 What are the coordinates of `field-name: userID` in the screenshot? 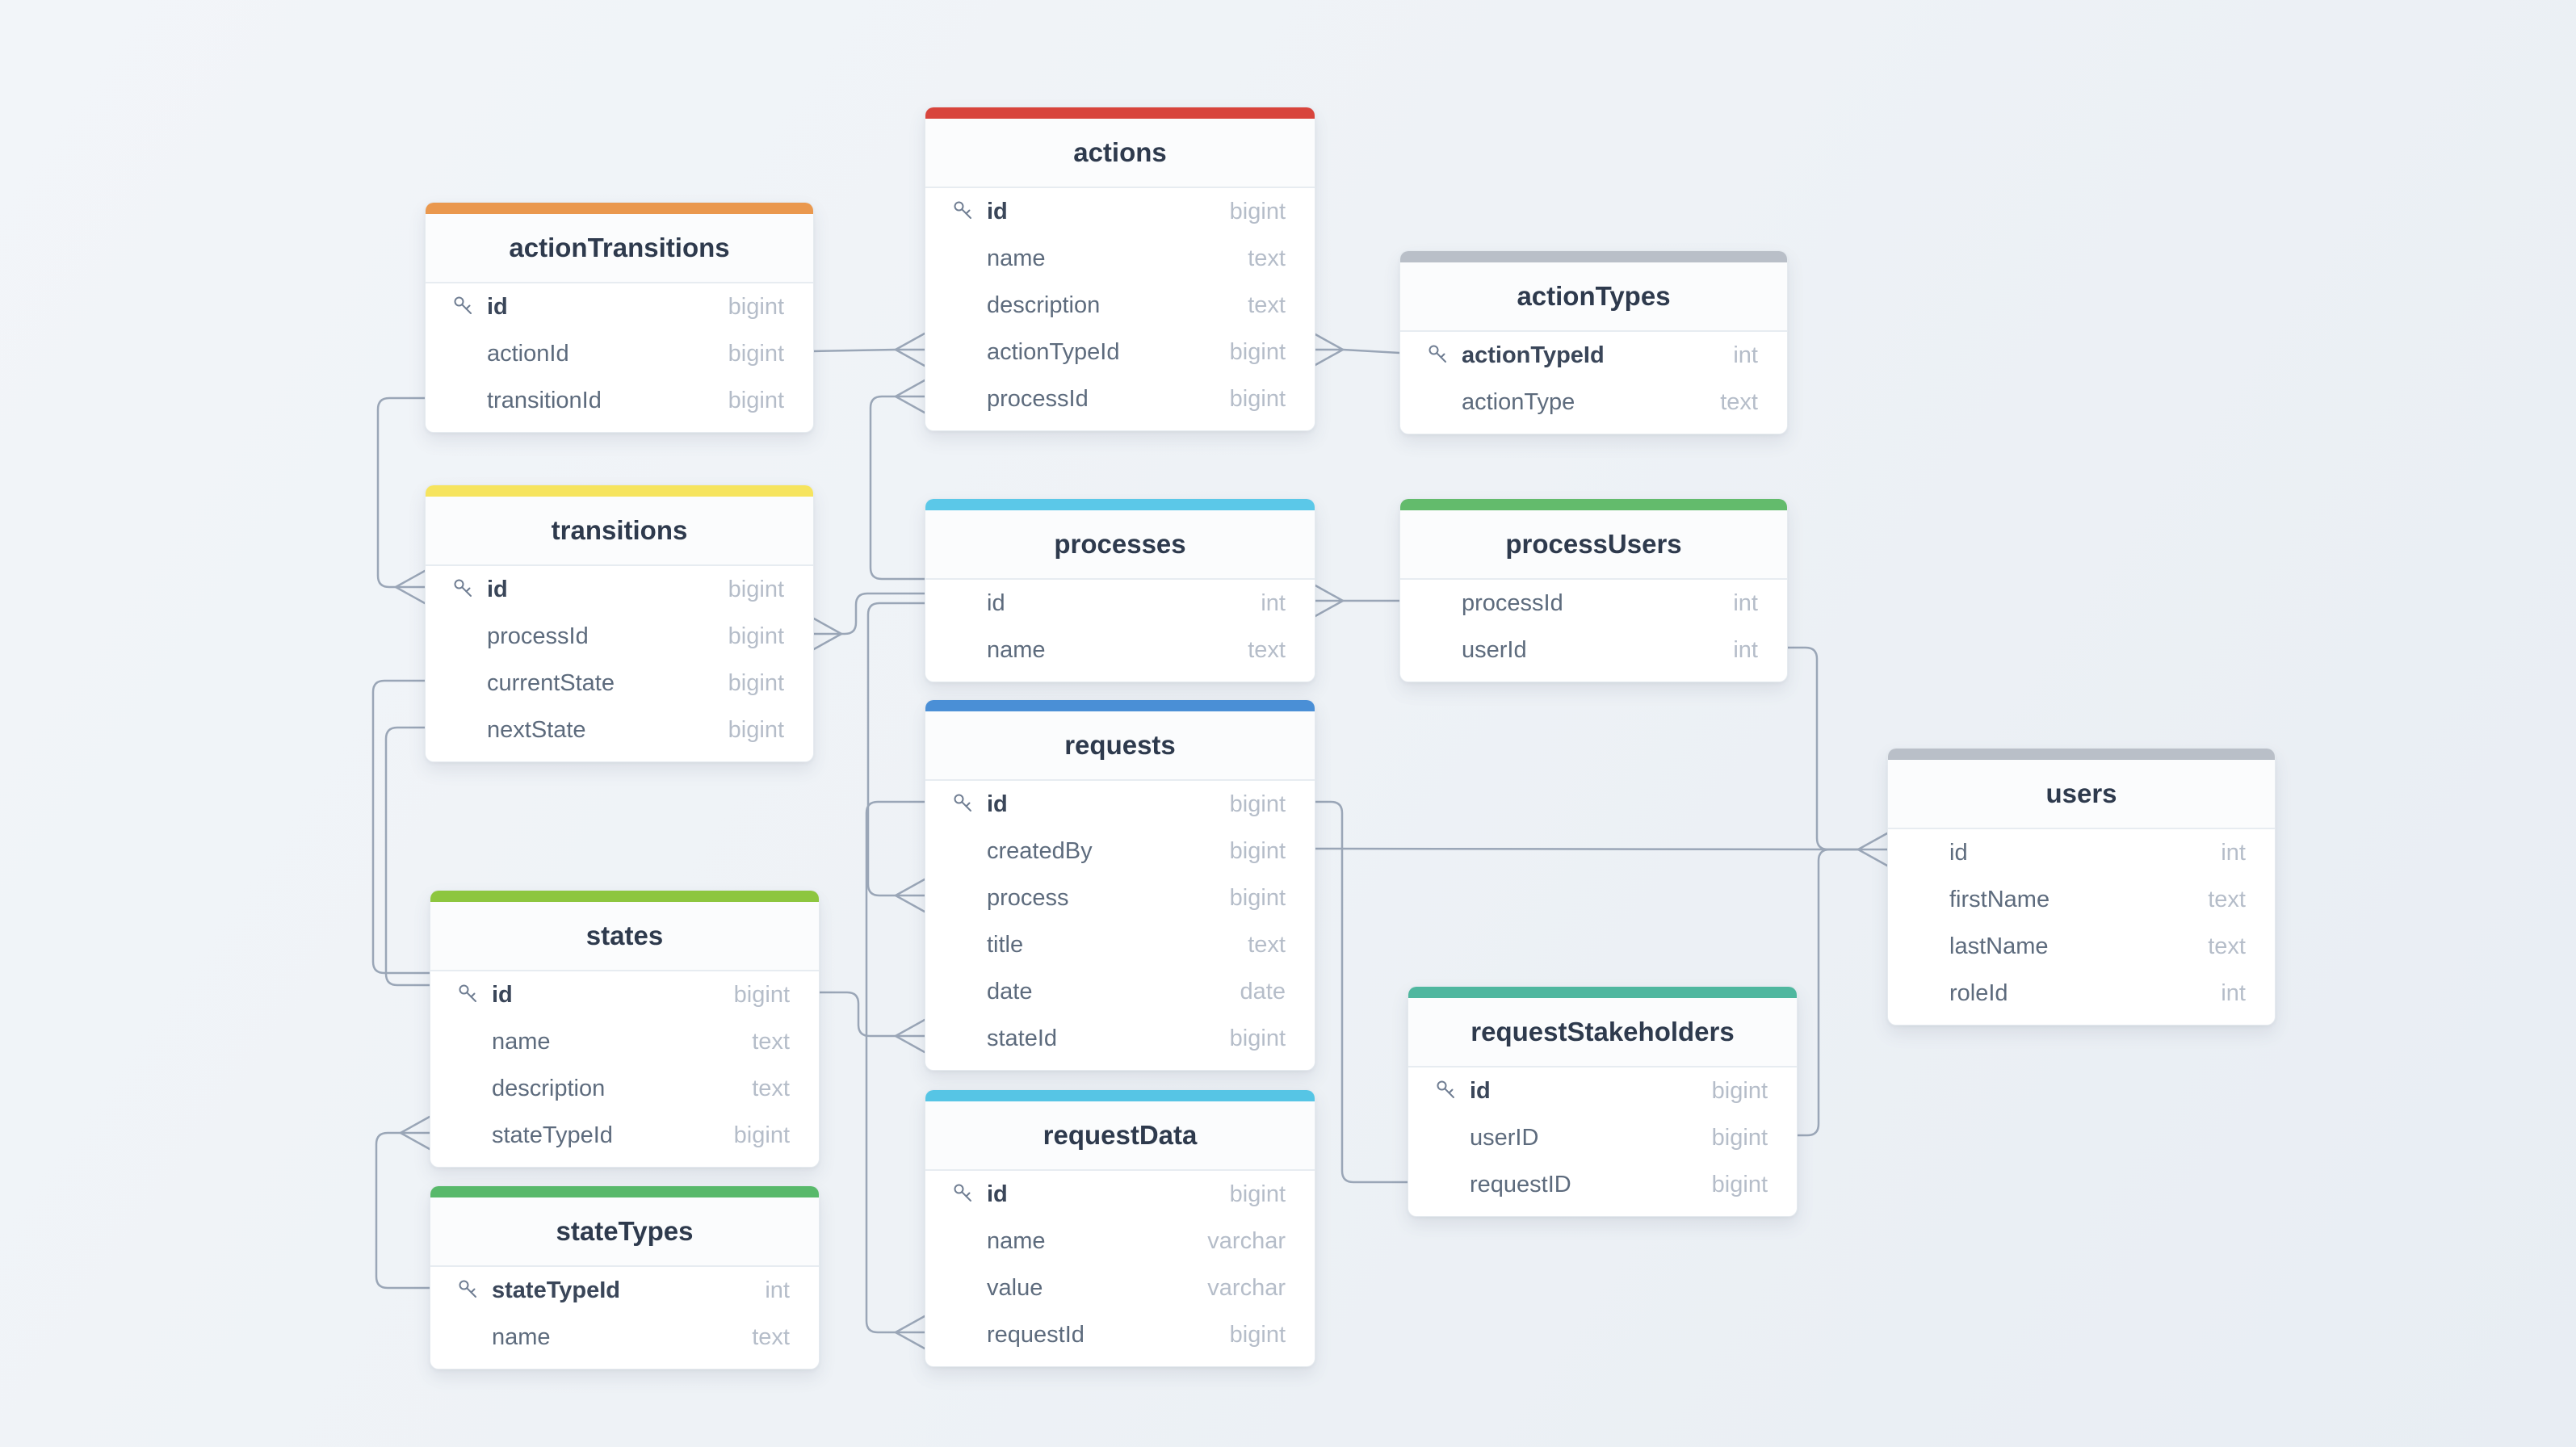 It's located at (1504, 1138).